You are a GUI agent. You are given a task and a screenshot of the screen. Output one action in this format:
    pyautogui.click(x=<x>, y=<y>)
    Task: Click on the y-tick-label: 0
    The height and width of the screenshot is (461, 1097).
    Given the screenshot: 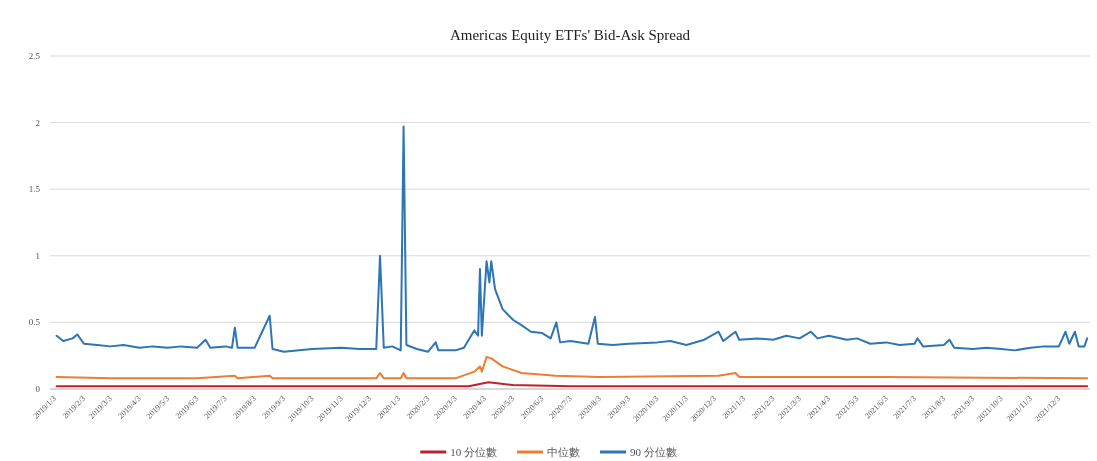 What is the action you would take?
    pyautogui.click(x=38, y=389)
    